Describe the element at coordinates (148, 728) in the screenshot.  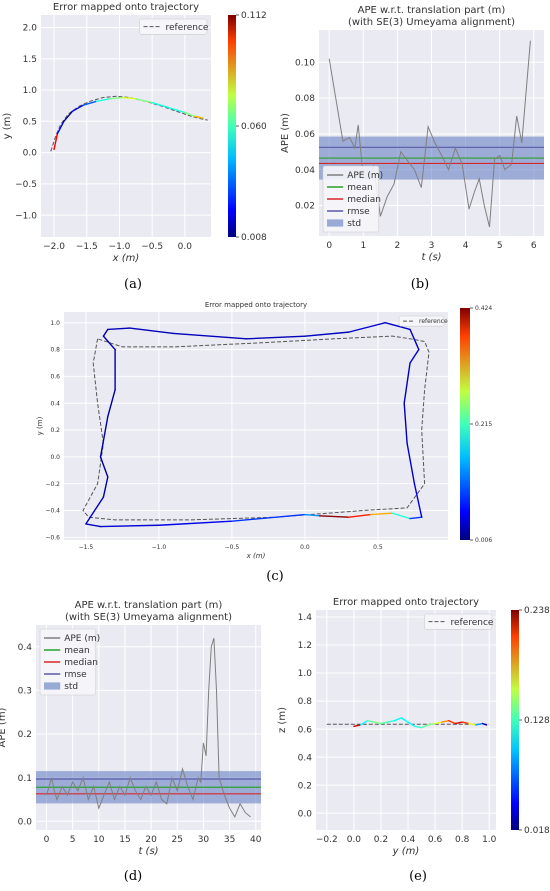
I see `ape-series-line` at that location.